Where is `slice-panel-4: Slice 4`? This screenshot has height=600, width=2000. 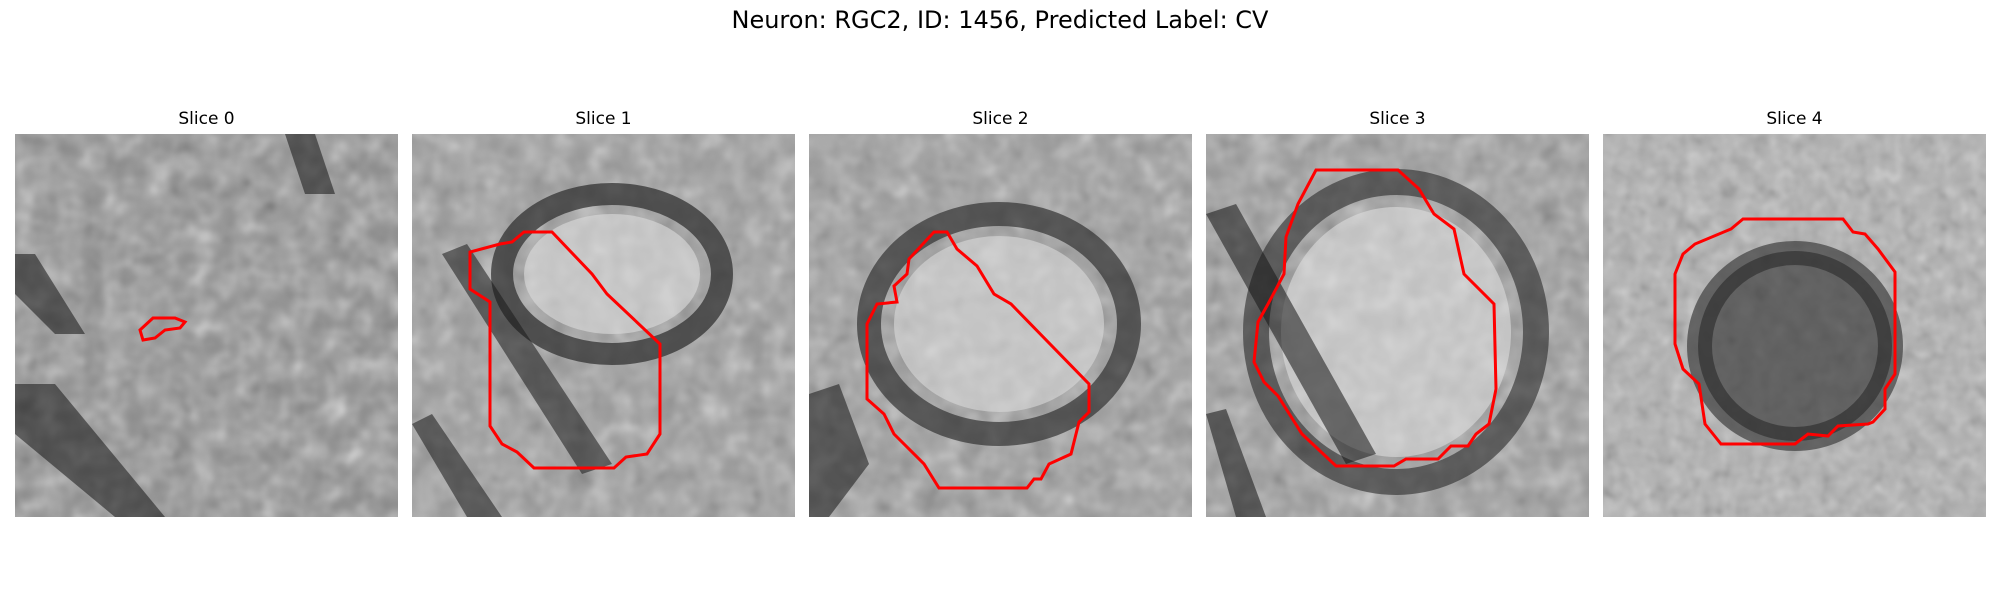
slice-panel-4: Slice 4 is located at coordinates (1794, 312).